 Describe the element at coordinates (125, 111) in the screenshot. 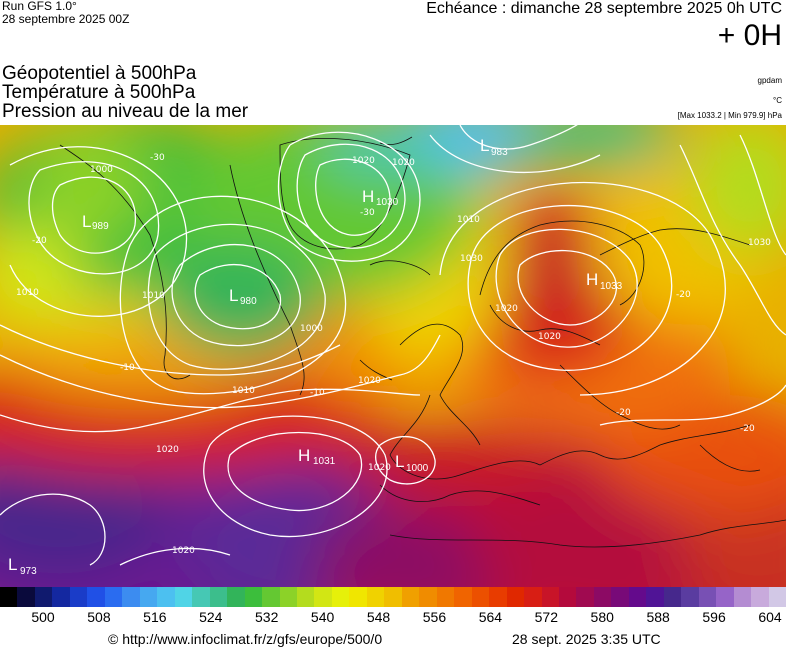

I see `title-pressure: Pression au niveau de la mer` at that location.